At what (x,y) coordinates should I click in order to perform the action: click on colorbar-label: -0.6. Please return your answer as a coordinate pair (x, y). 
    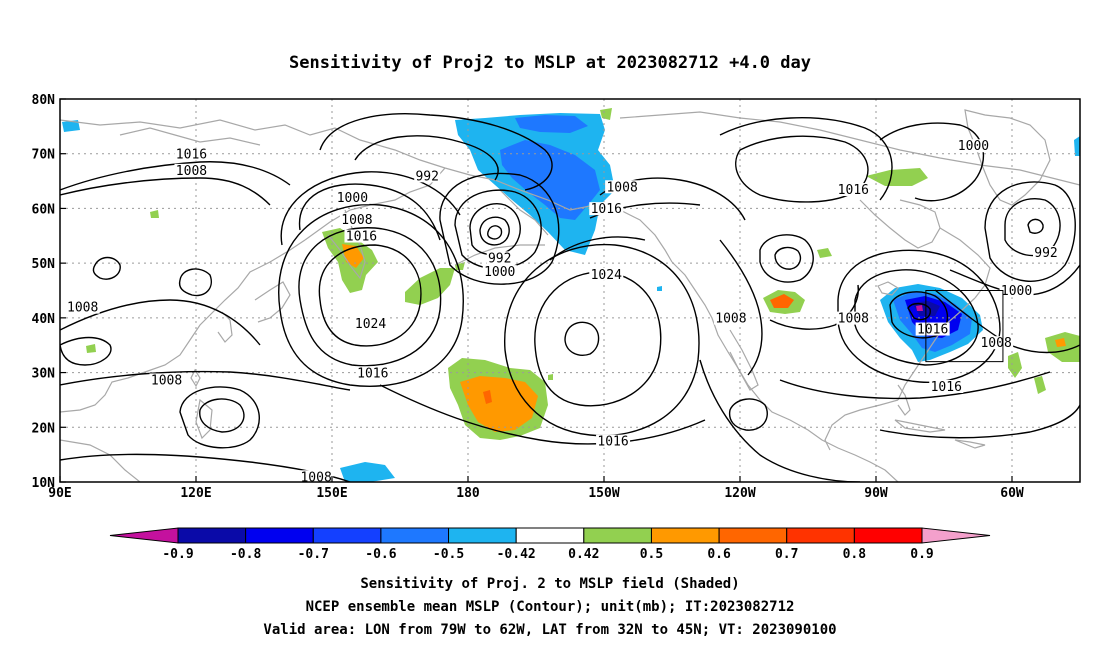
    Looking at the image, I should click on (380, 554).